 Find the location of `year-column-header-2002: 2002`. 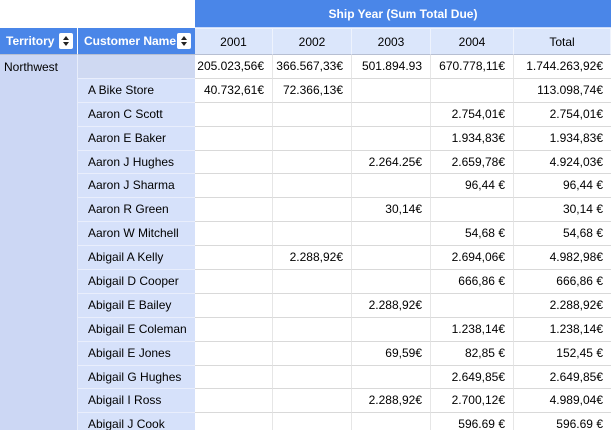

year-column-header-2002: 2002 is located at coordinates (312, 41).